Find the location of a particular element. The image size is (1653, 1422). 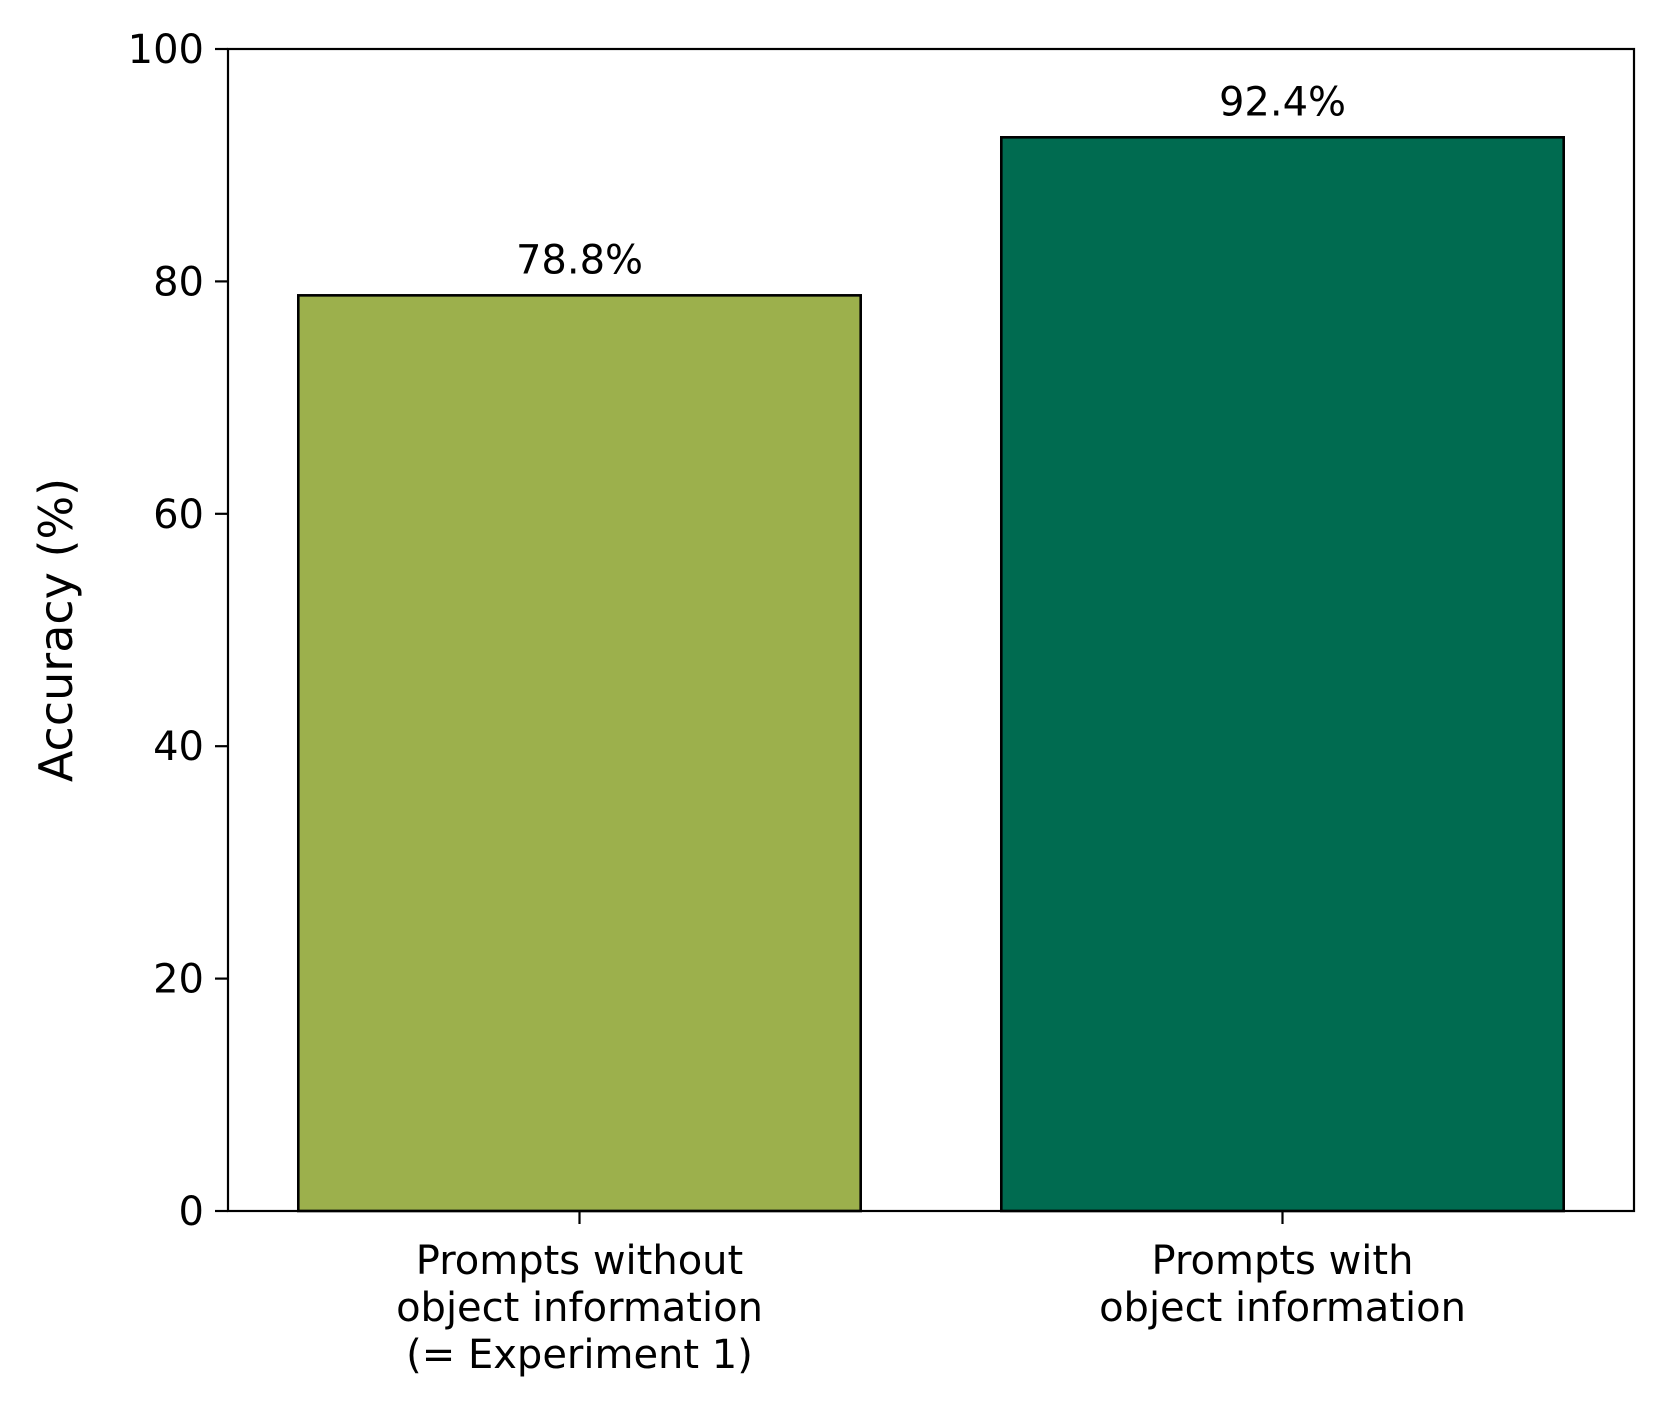

y-axis: 0 20 40 60 80 100 is located at coordinates (178, 631).